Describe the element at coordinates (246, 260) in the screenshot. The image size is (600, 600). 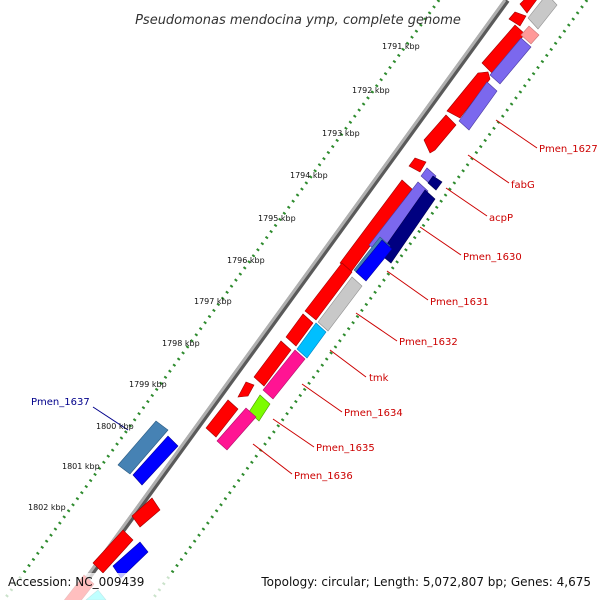
I see `kbp-label: 1796 kbp` at that location.